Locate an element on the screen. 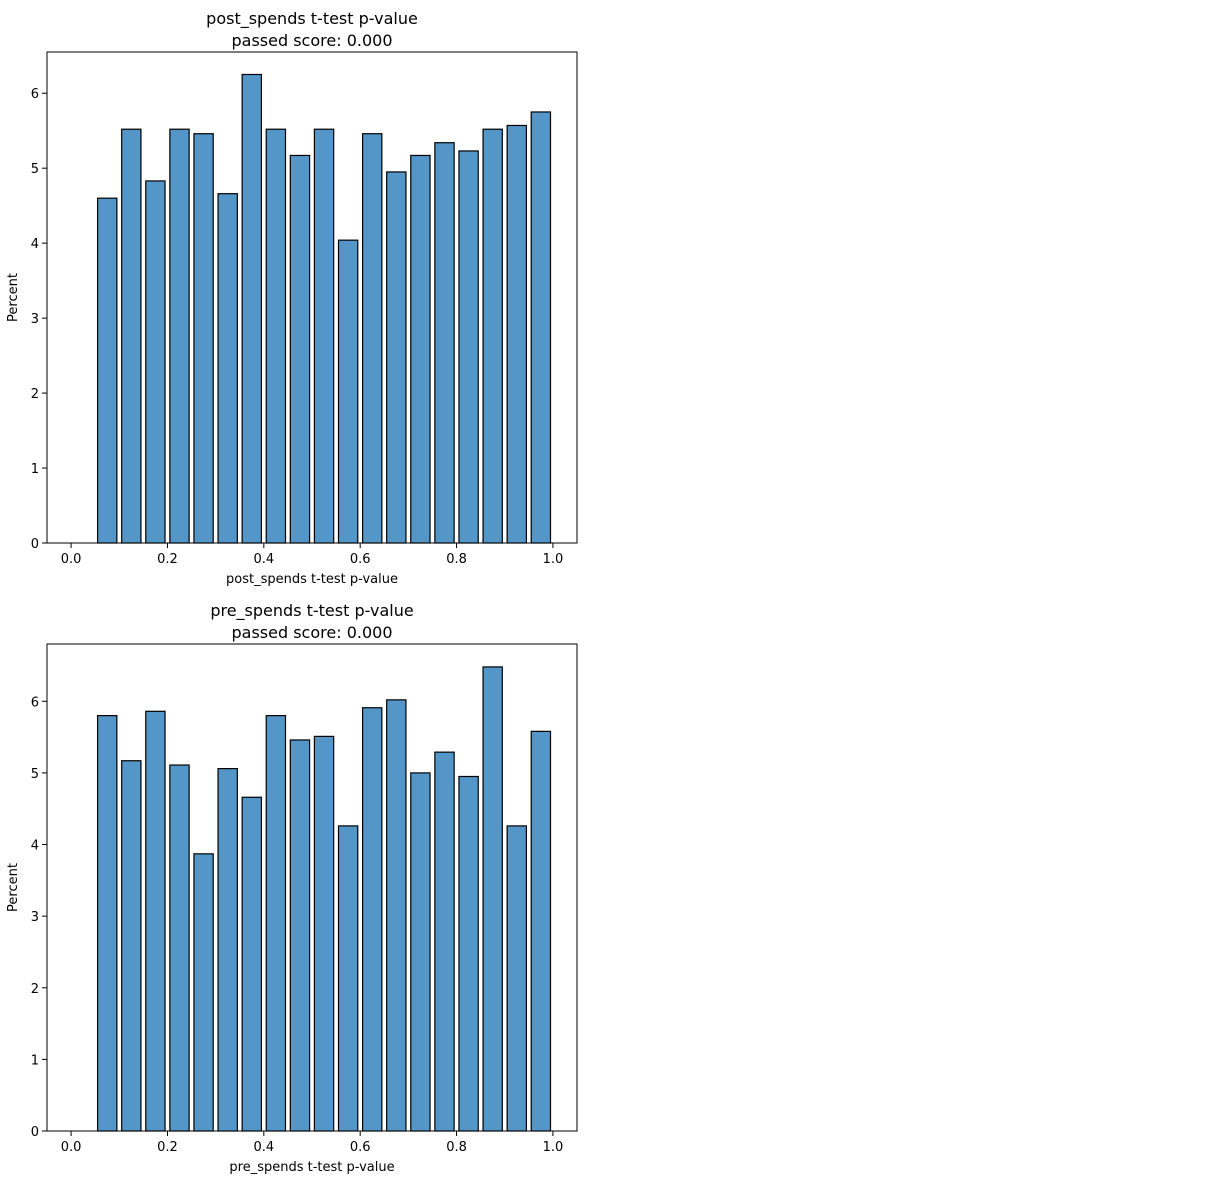  x-axis-label: post_spends t-test p-value is located at coordinates (312, 579).